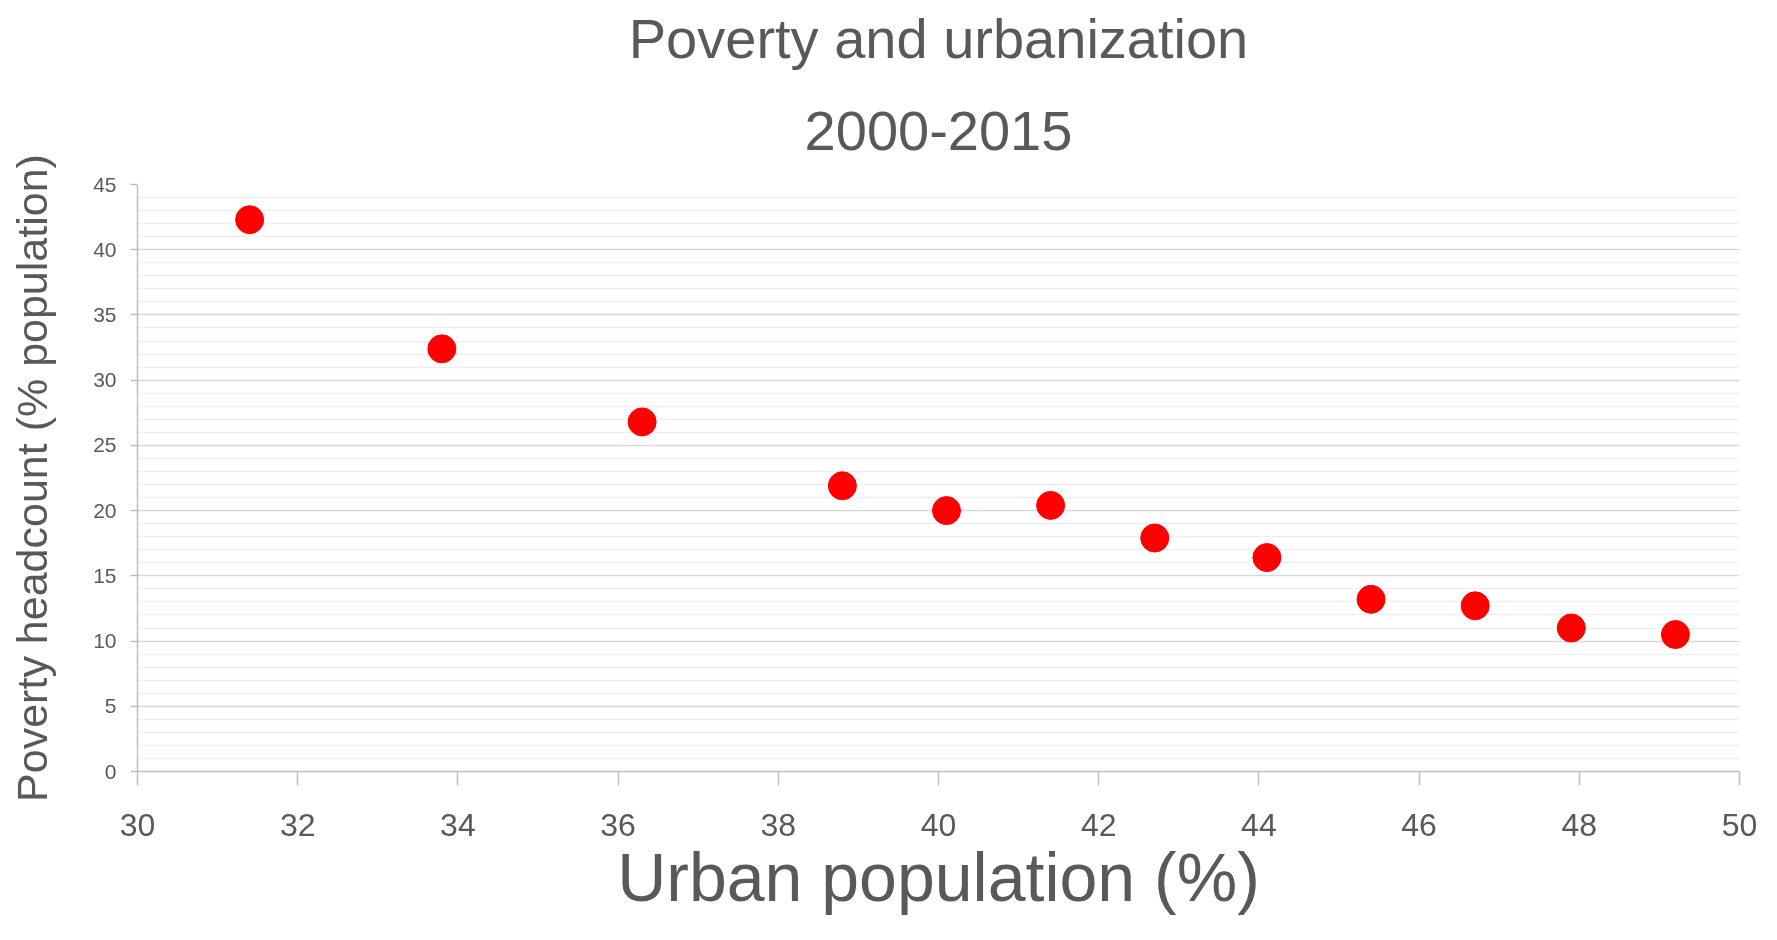 The image size is (1777, 940). What do you see at coordinates (458, 824) in the screenshot?
I see `x-tick-label: 34` at bounding box center [458, 824].